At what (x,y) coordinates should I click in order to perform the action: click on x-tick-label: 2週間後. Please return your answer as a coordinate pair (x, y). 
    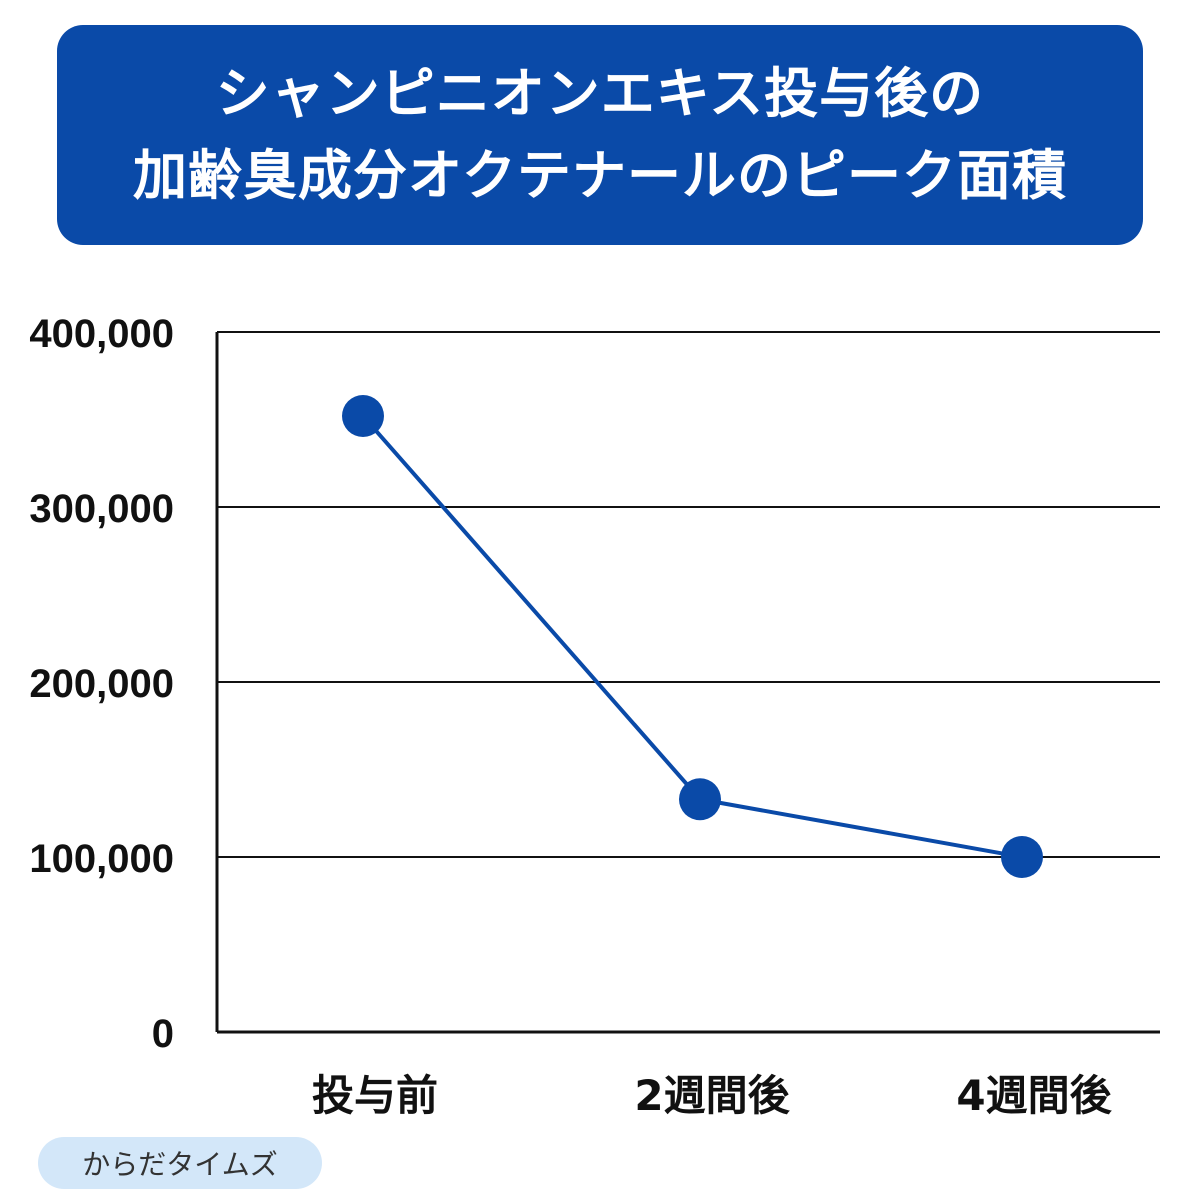
    Looking at the image, I should click on (712, 1095).